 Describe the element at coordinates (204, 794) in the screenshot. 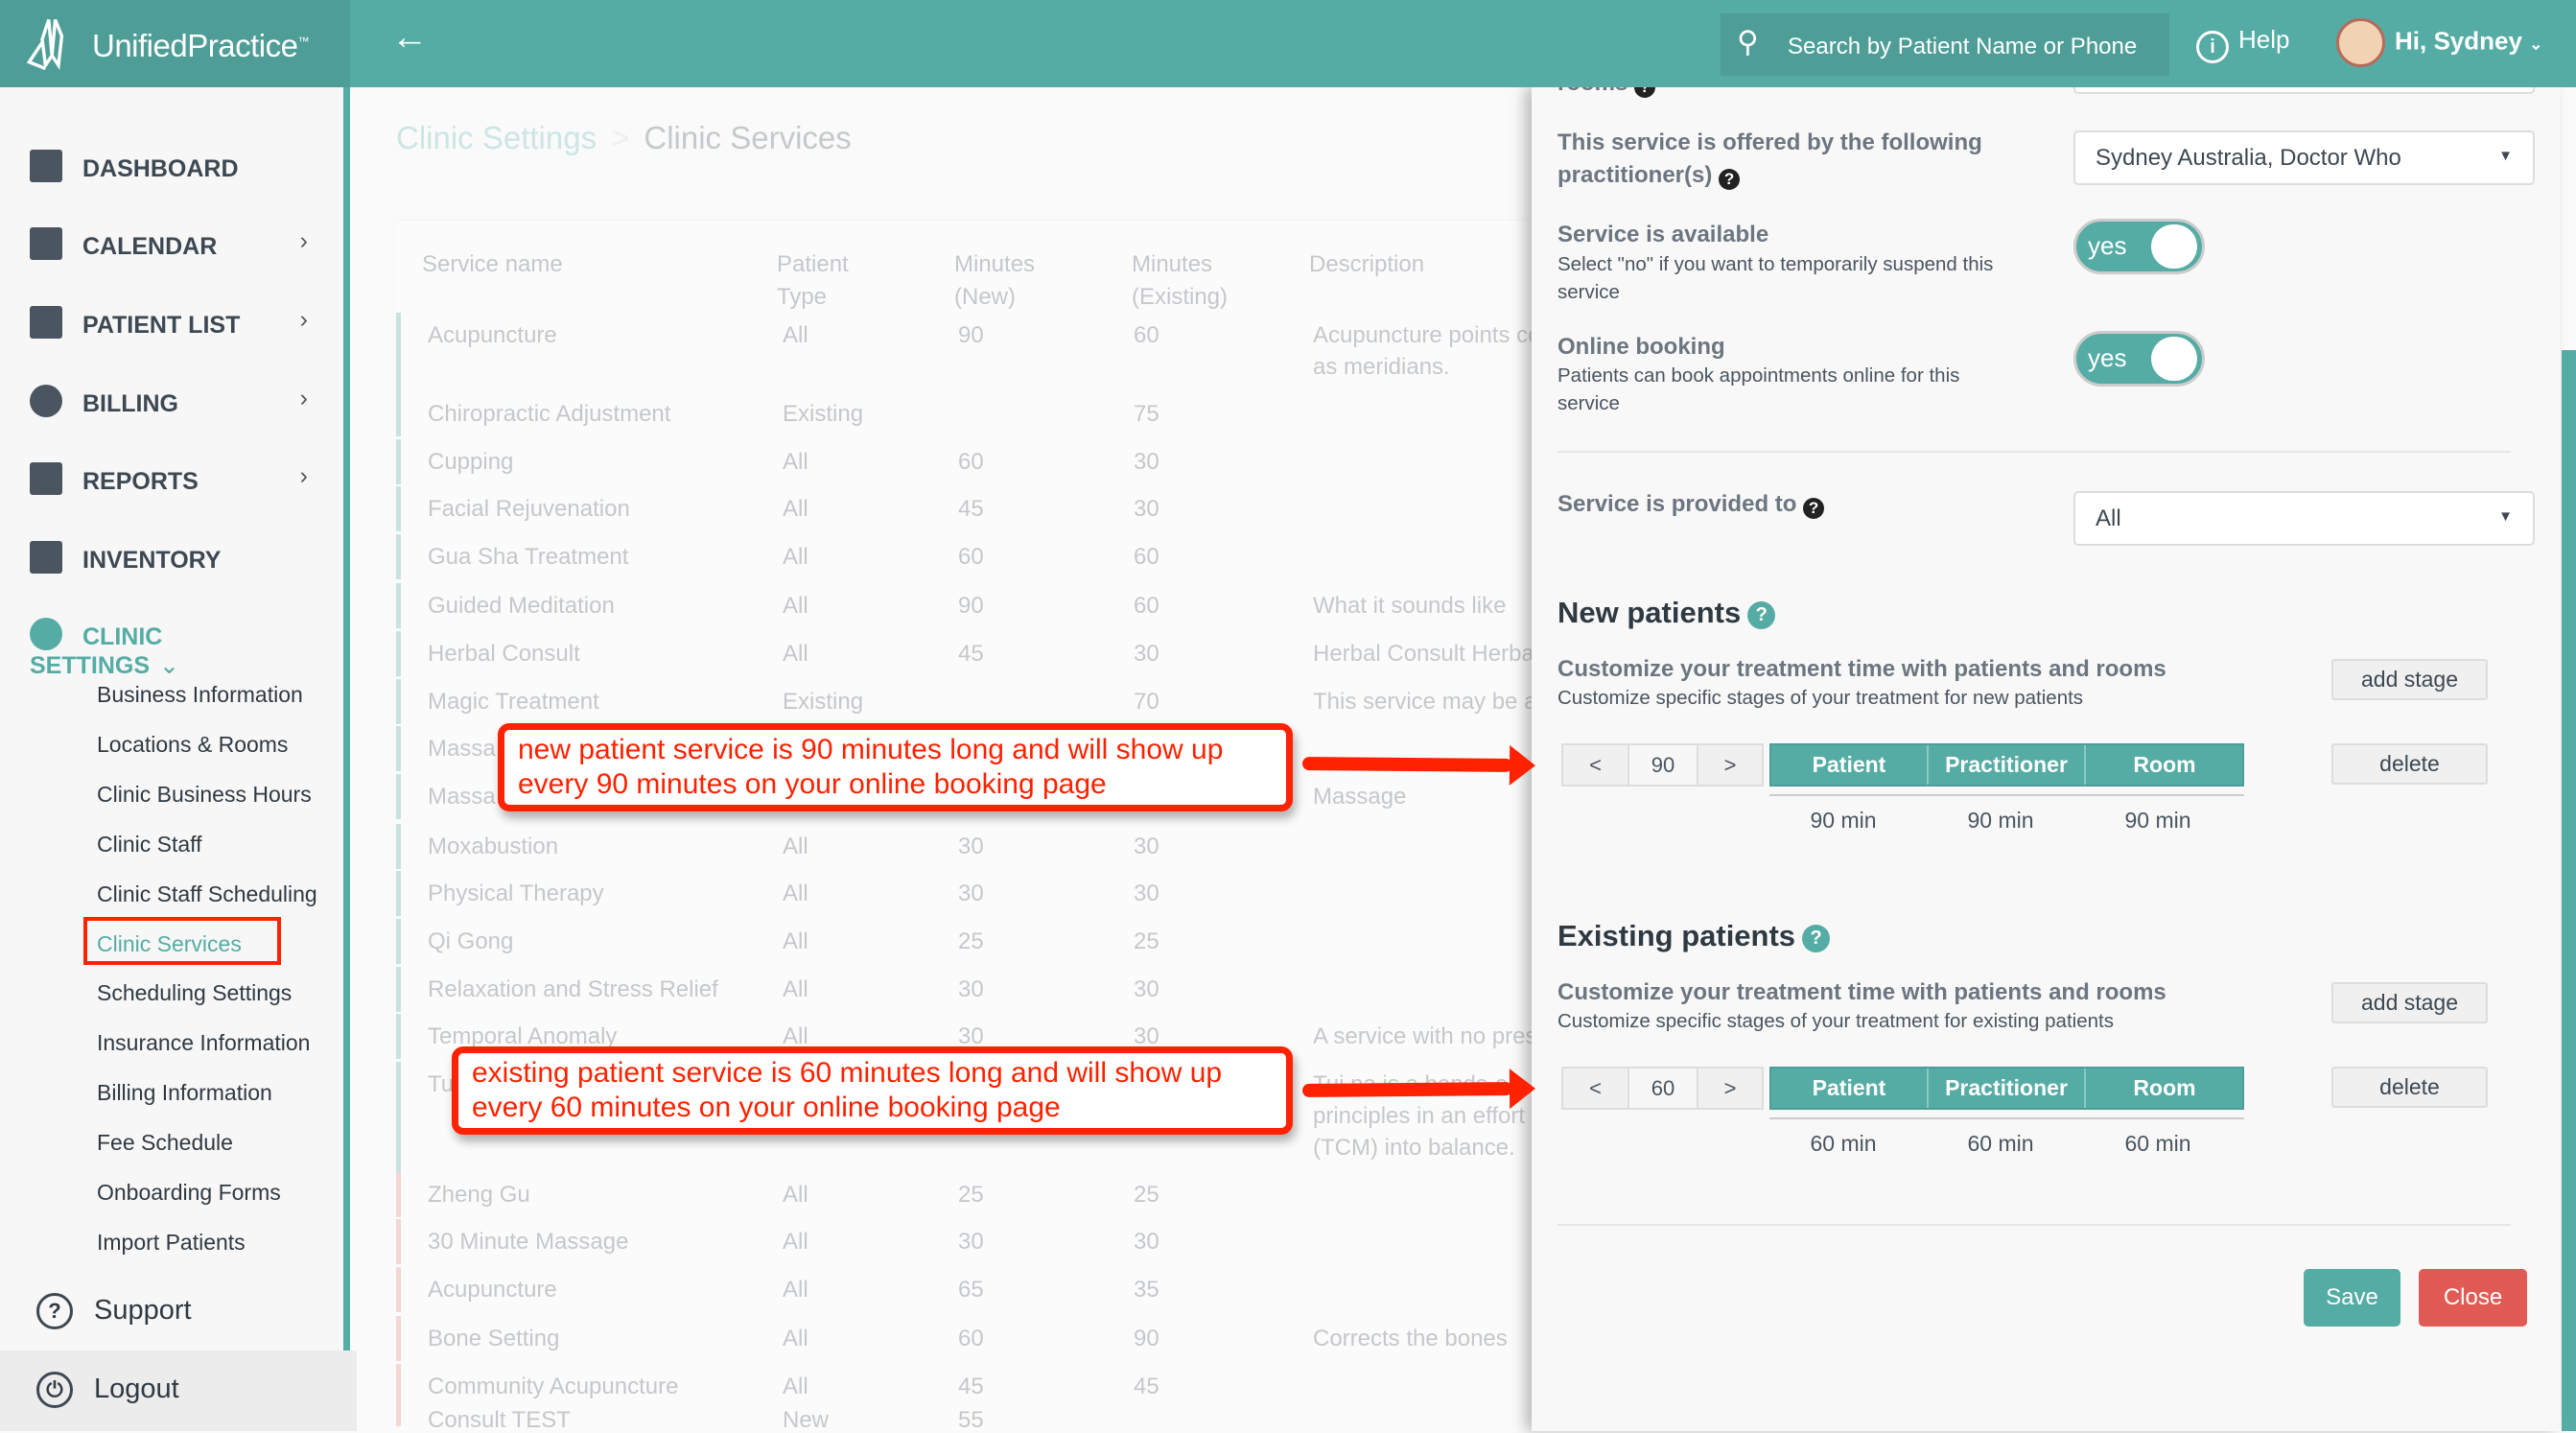

I see `sidebar-subitem: Clinic Business Hours` at that location.